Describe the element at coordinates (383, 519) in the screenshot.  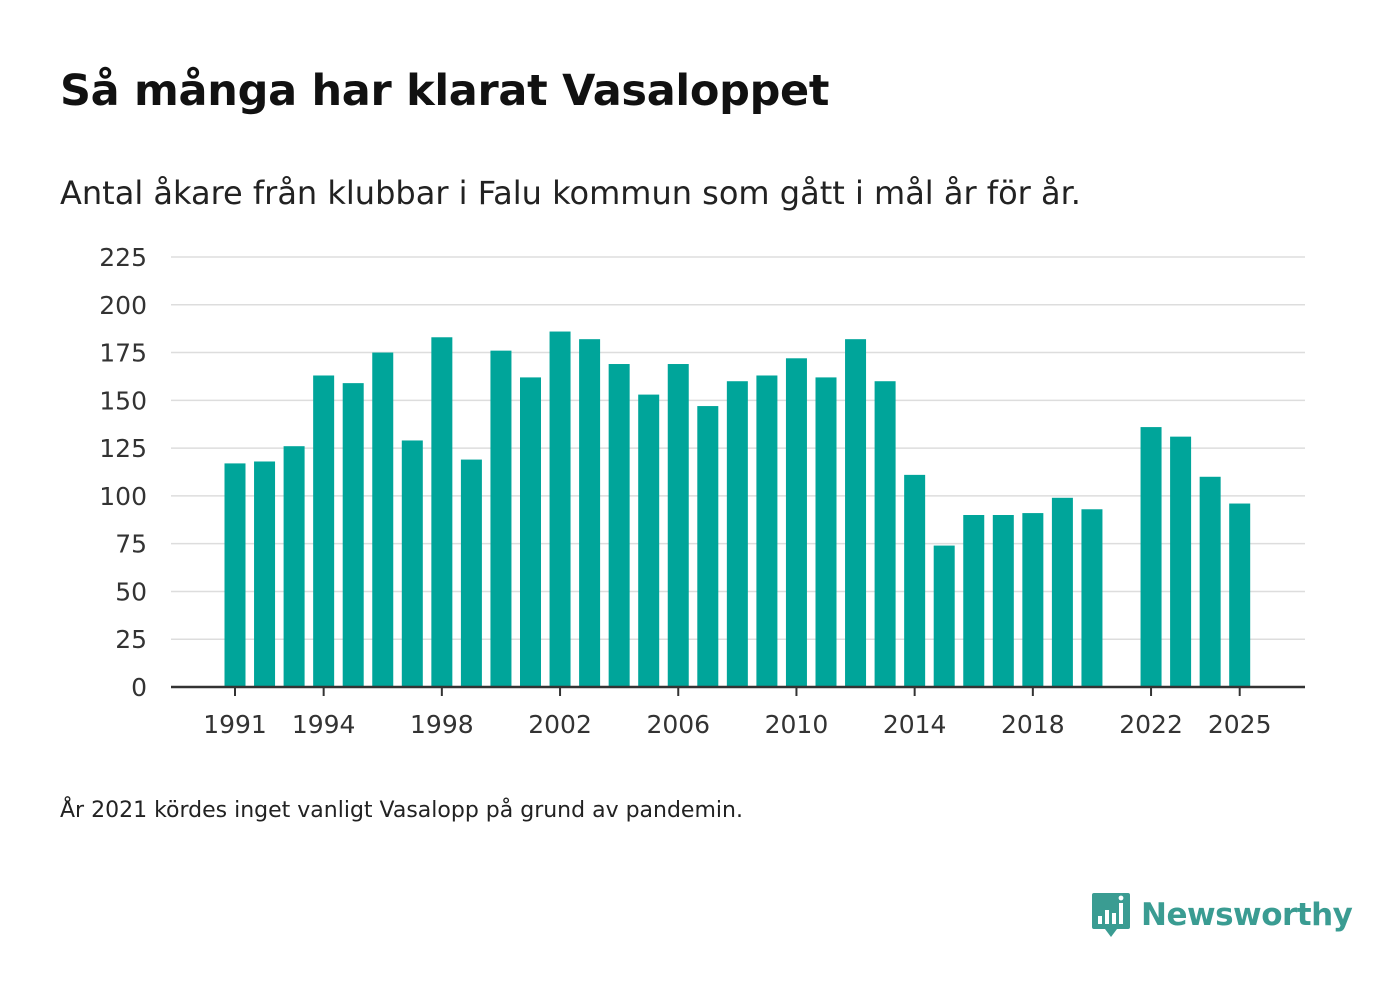
I see `bar-1996` at that location.